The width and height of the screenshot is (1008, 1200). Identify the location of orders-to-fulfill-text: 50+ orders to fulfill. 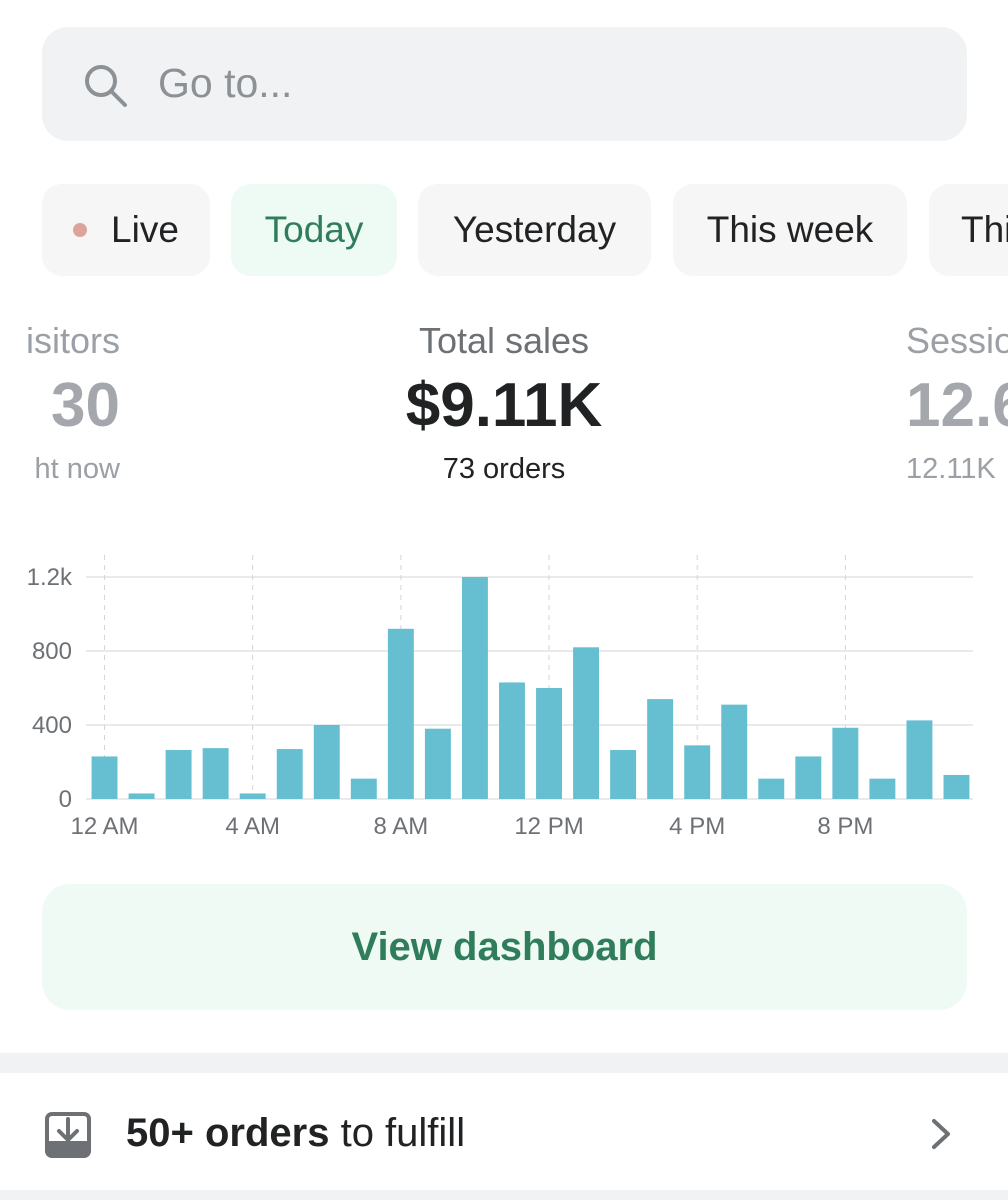
(295, 1133).